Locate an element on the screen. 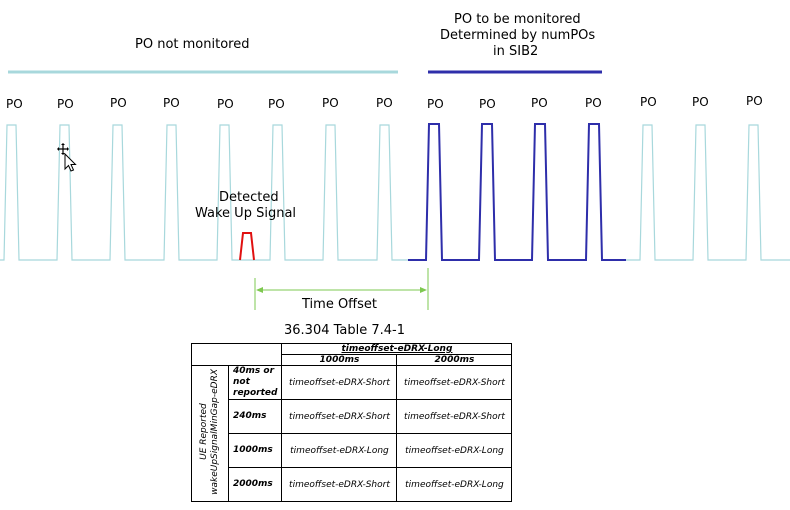  time-offset-arrowhead-right is located at coordinates (423, 290).